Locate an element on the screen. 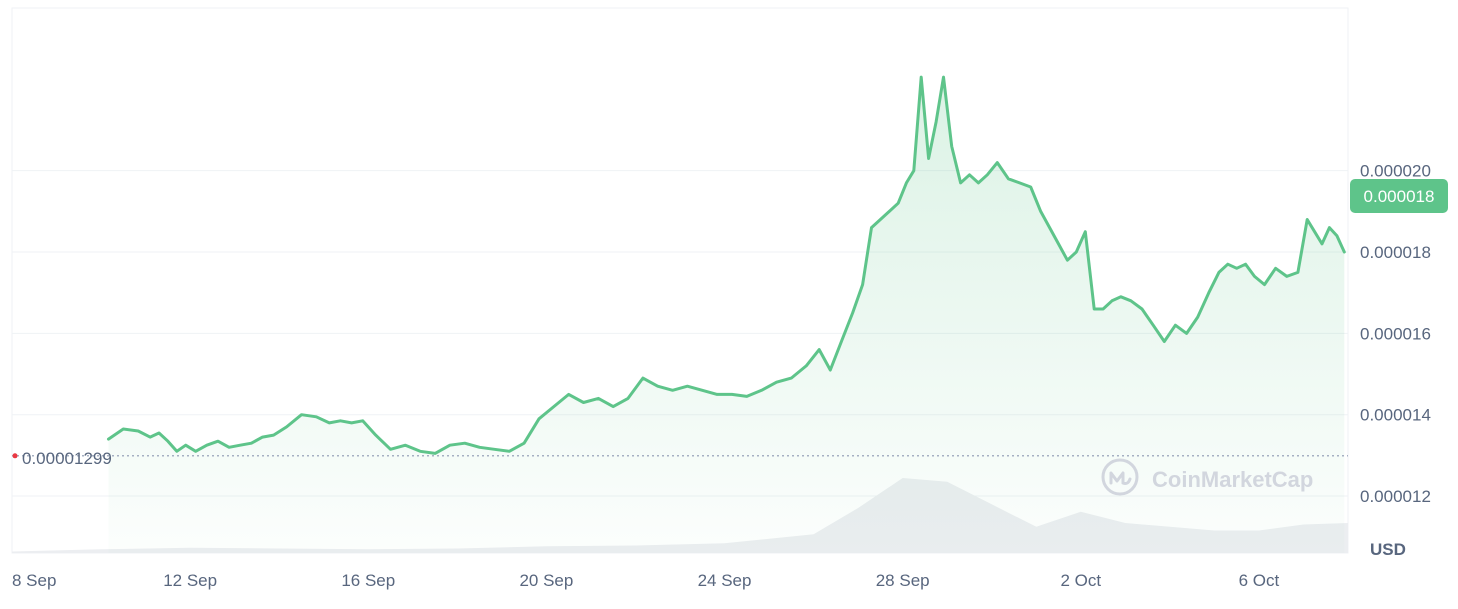  x-tick-label: 16 Sep is located at coordinates (368, 580).